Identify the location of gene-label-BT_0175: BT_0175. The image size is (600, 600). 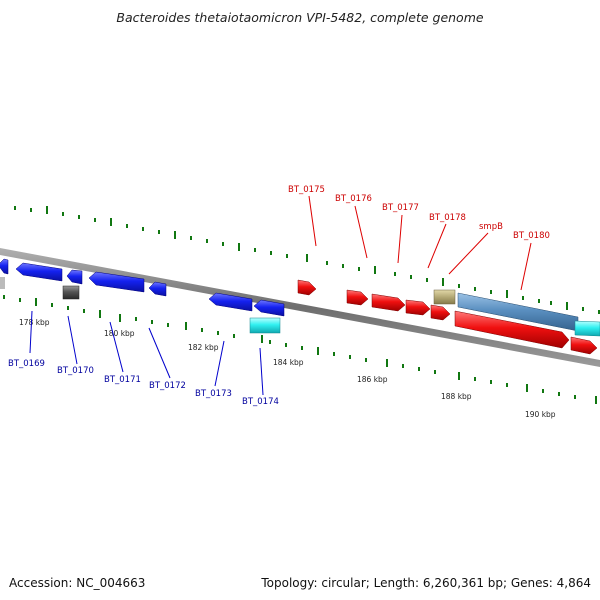
(306, 190).